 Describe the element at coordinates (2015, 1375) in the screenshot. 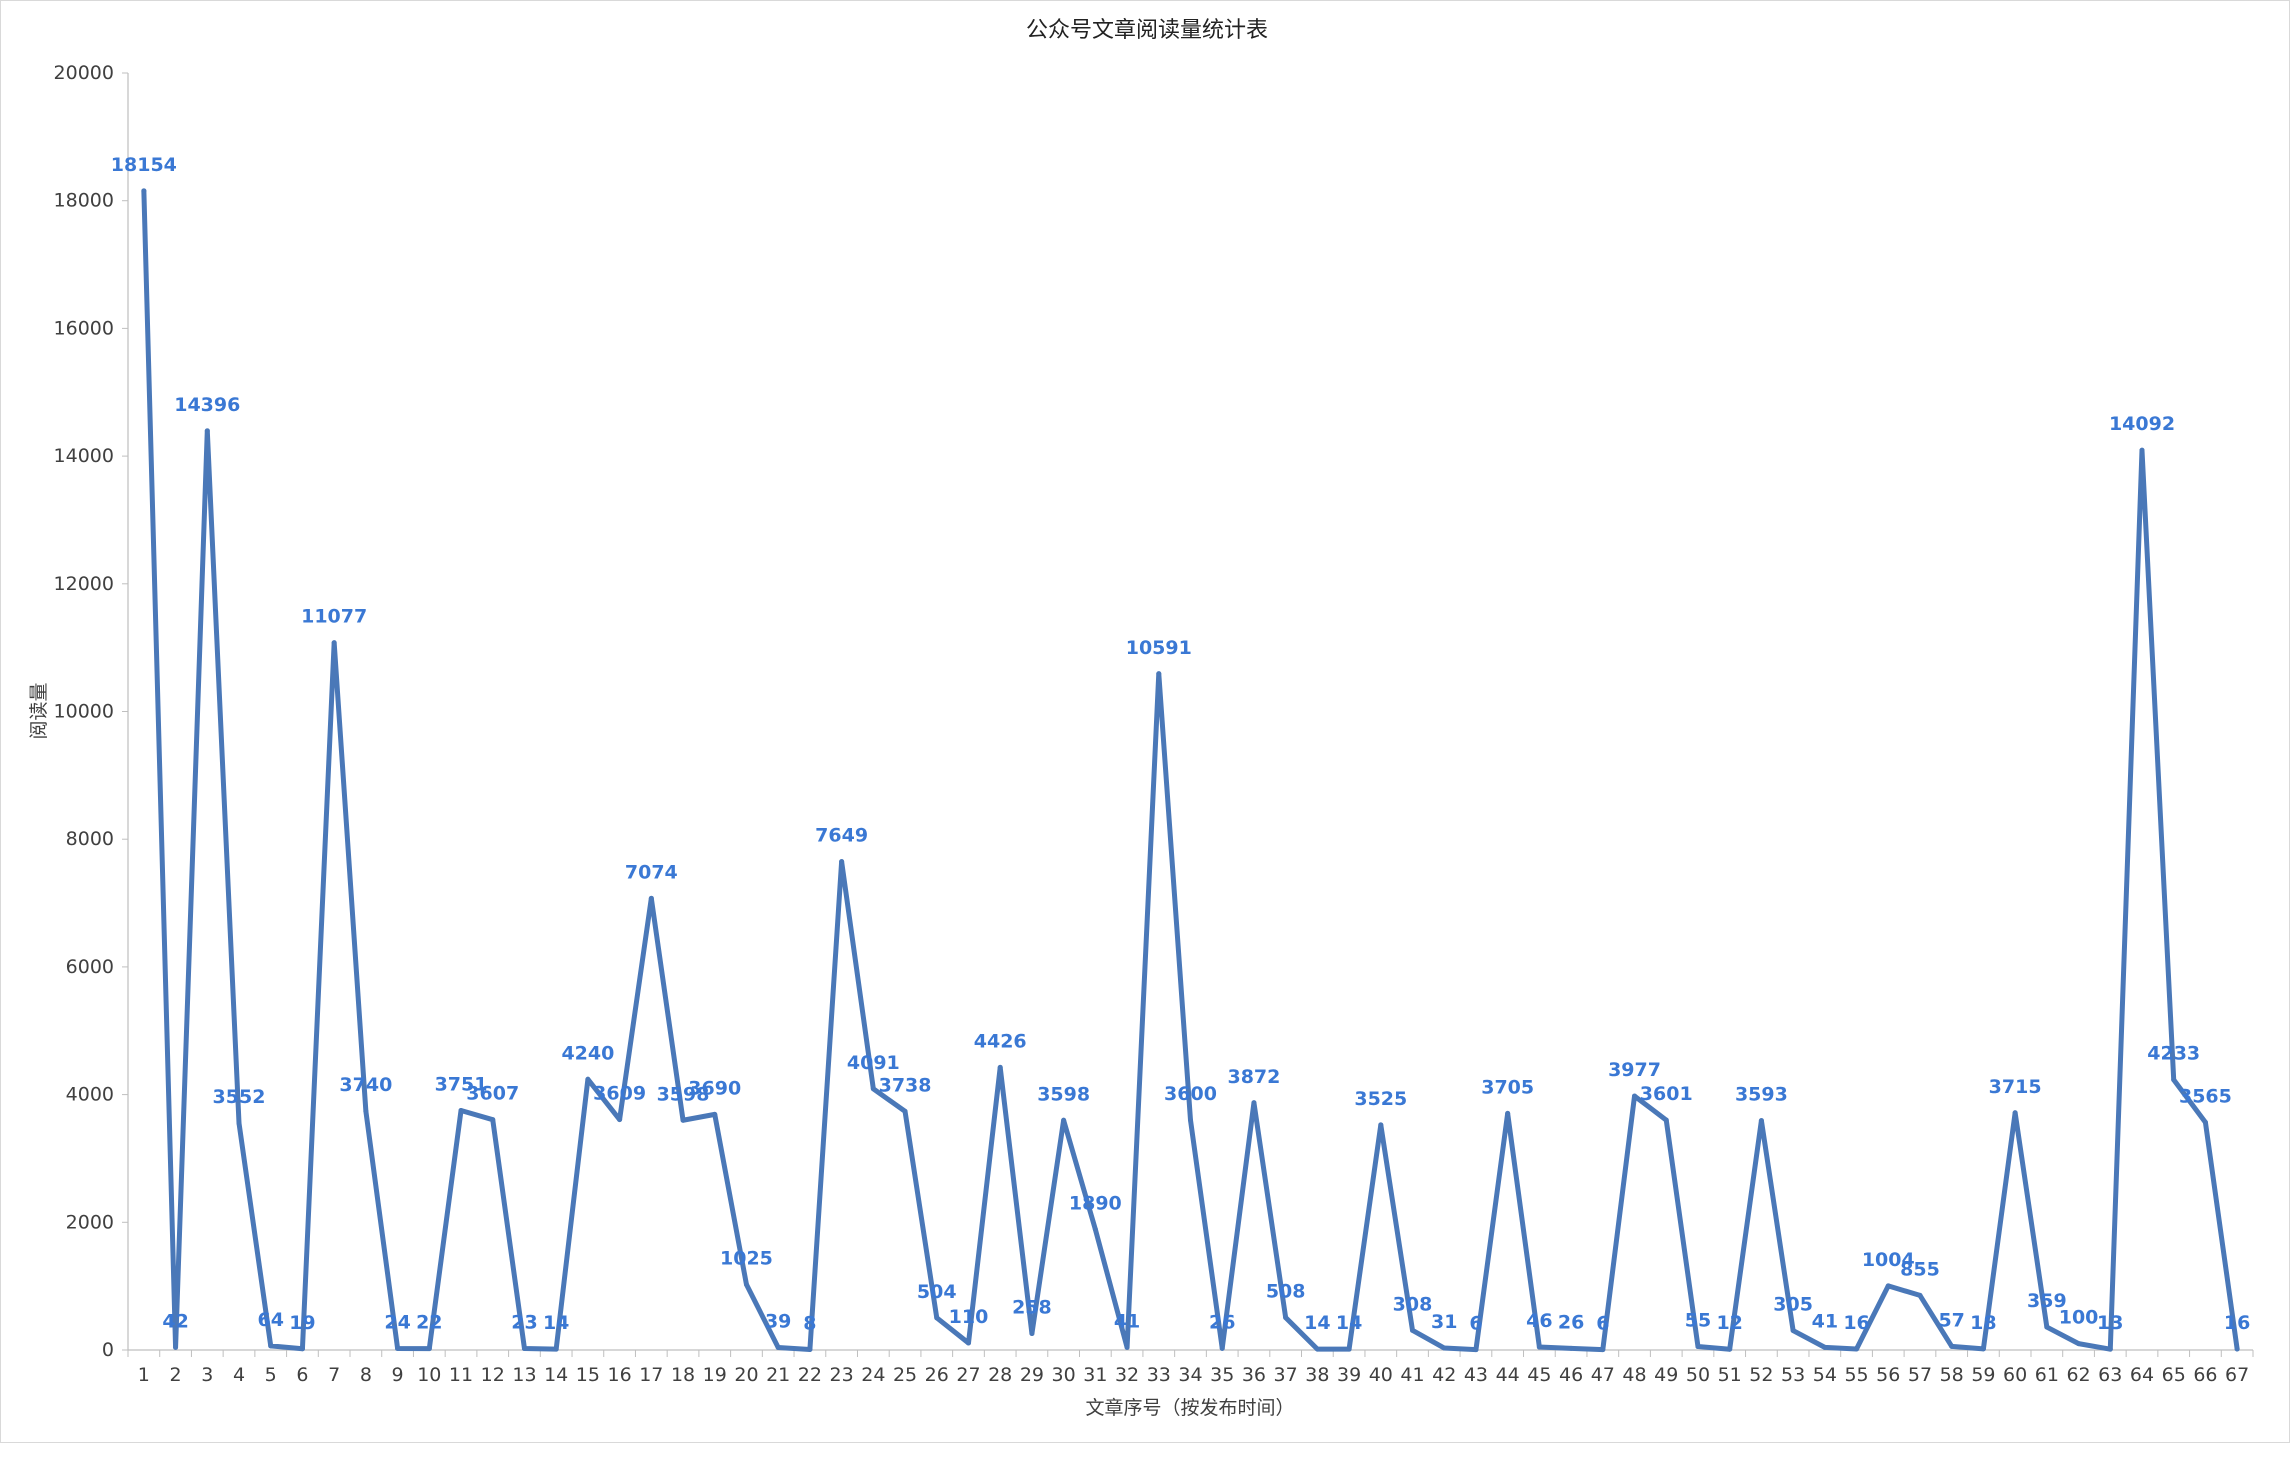

I see `x-tick-label: 60` at that location.